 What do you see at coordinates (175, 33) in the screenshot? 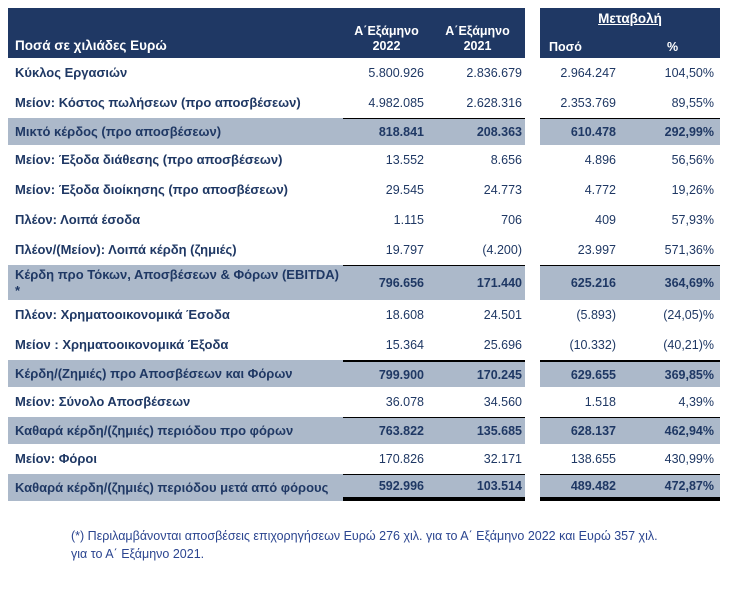
I see `units-header: Ποσά σε χιλιάδες Ευρώ` at bounding box center [175, 33].